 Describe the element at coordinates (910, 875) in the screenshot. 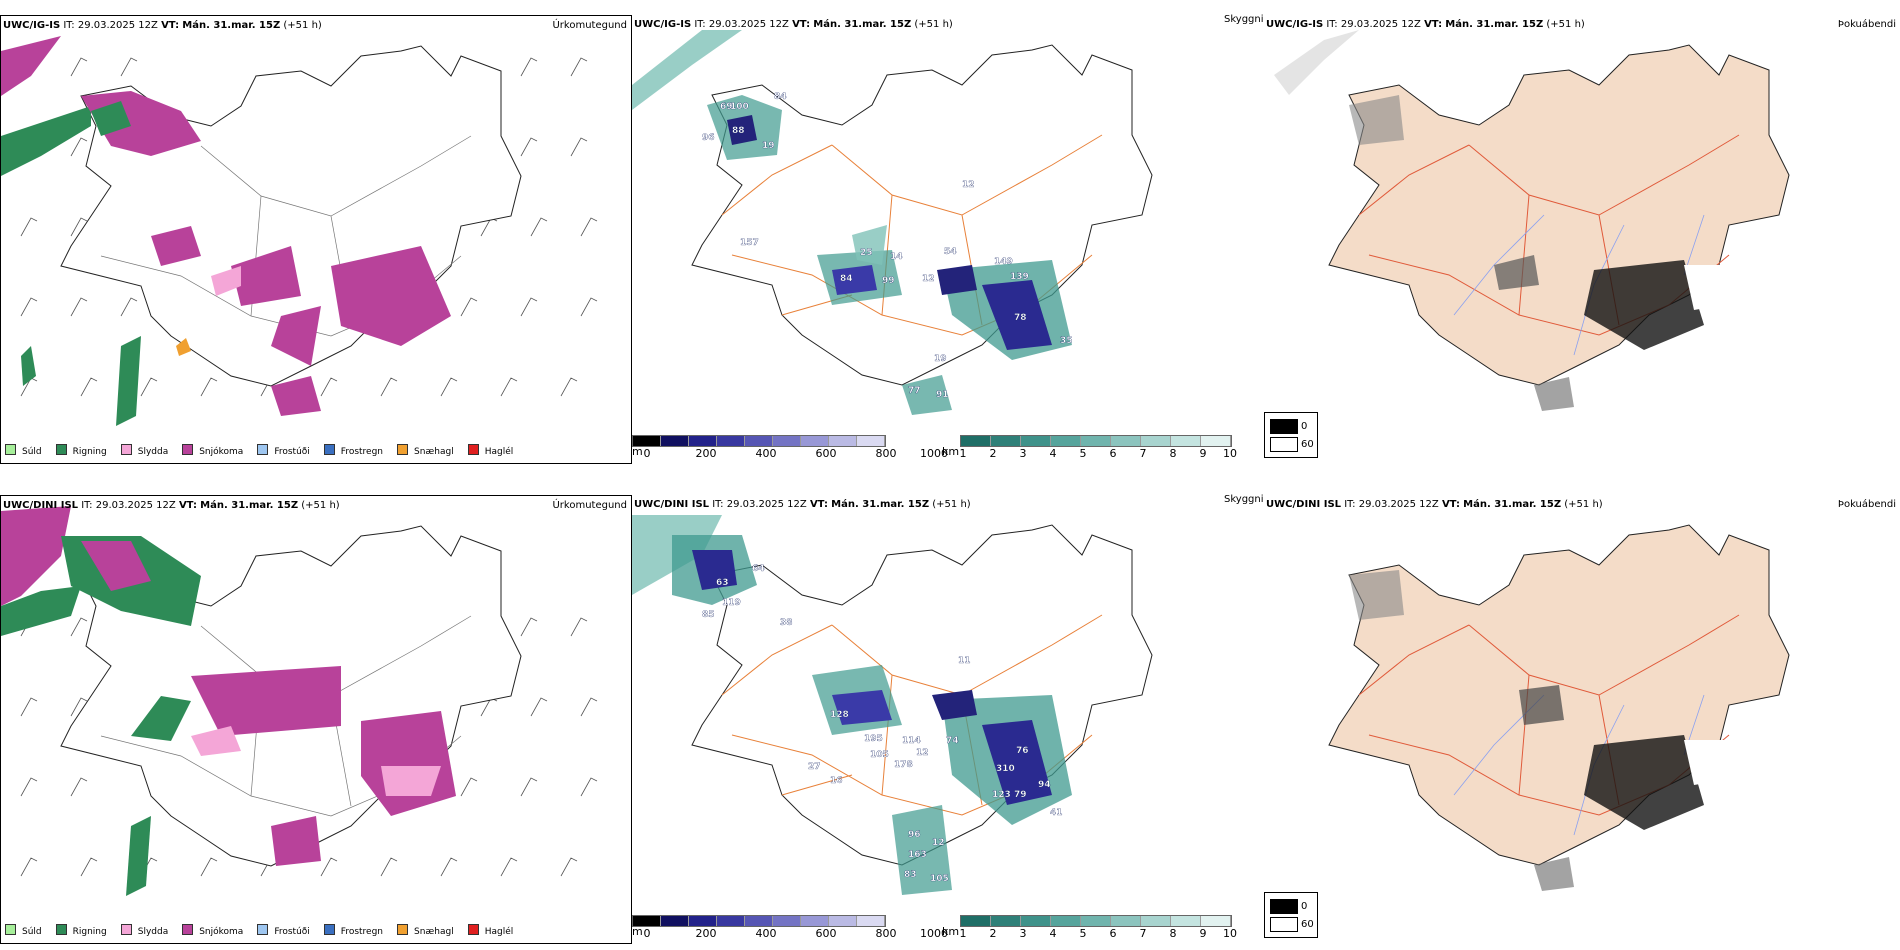

I see `label: 83` at that location.